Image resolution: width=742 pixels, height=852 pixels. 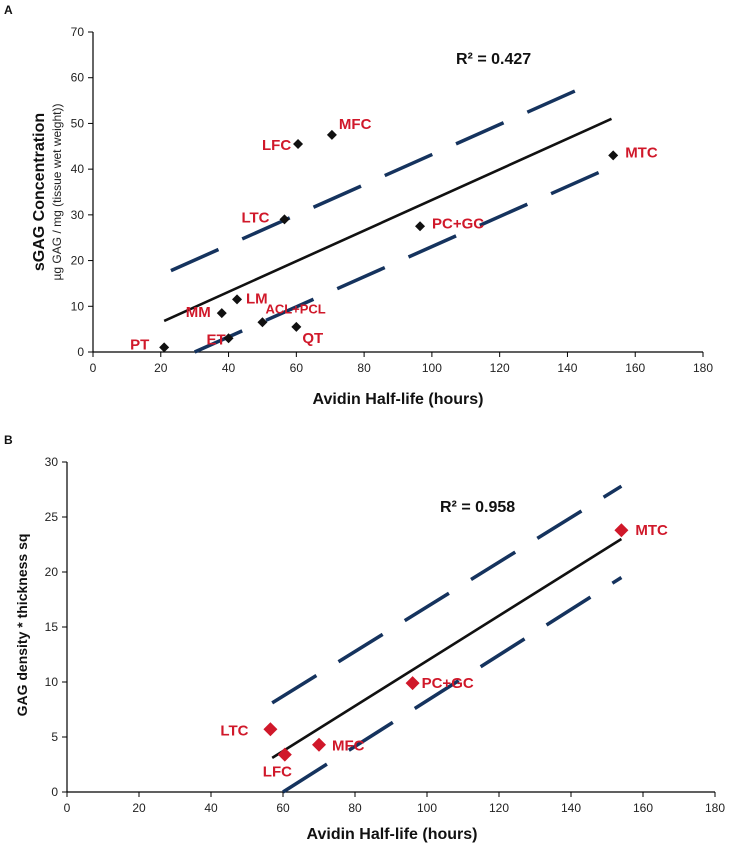 What do you see at coordinates (52, 462) in the screenshot?
I see `panel-b-y-tick-label: 30` at bounding box center [52, 462].